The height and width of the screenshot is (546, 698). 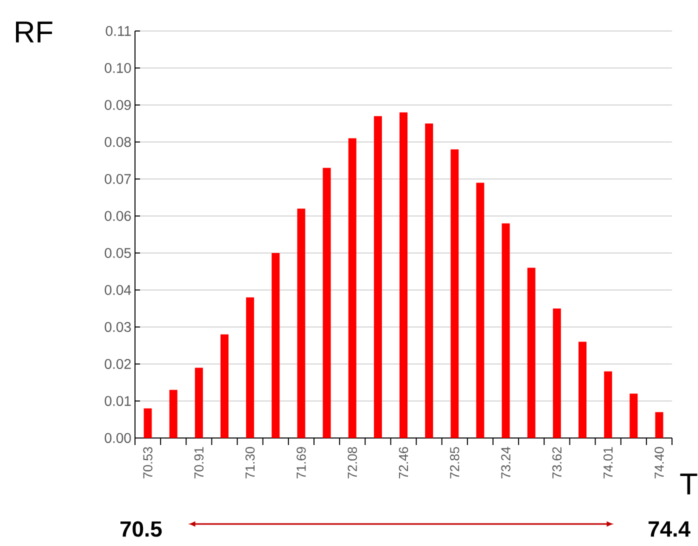 I want to click on x-tick-label: 71.69, so click(x=301, y=462).